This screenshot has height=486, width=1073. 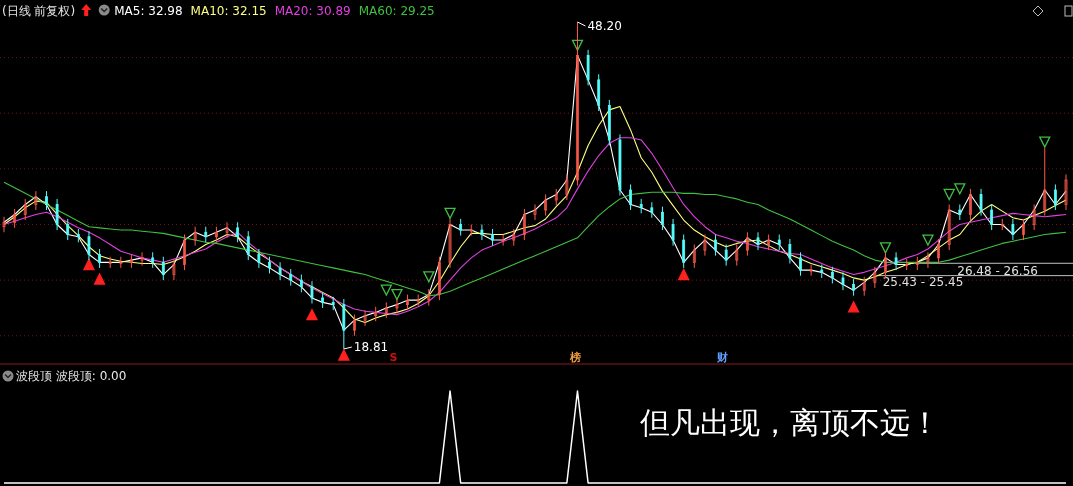 I want to click on text: 榜, so click(x=574, y=357).